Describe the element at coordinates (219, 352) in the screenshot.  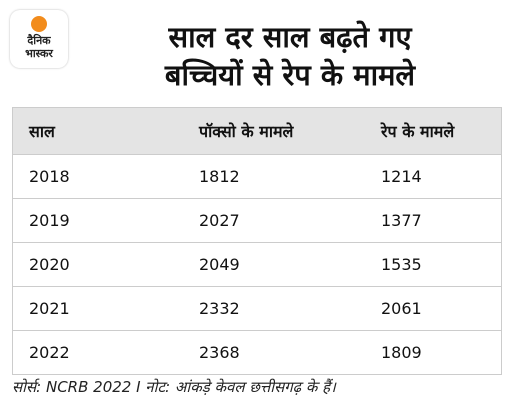
I see `table-cell: 2368` at that location.